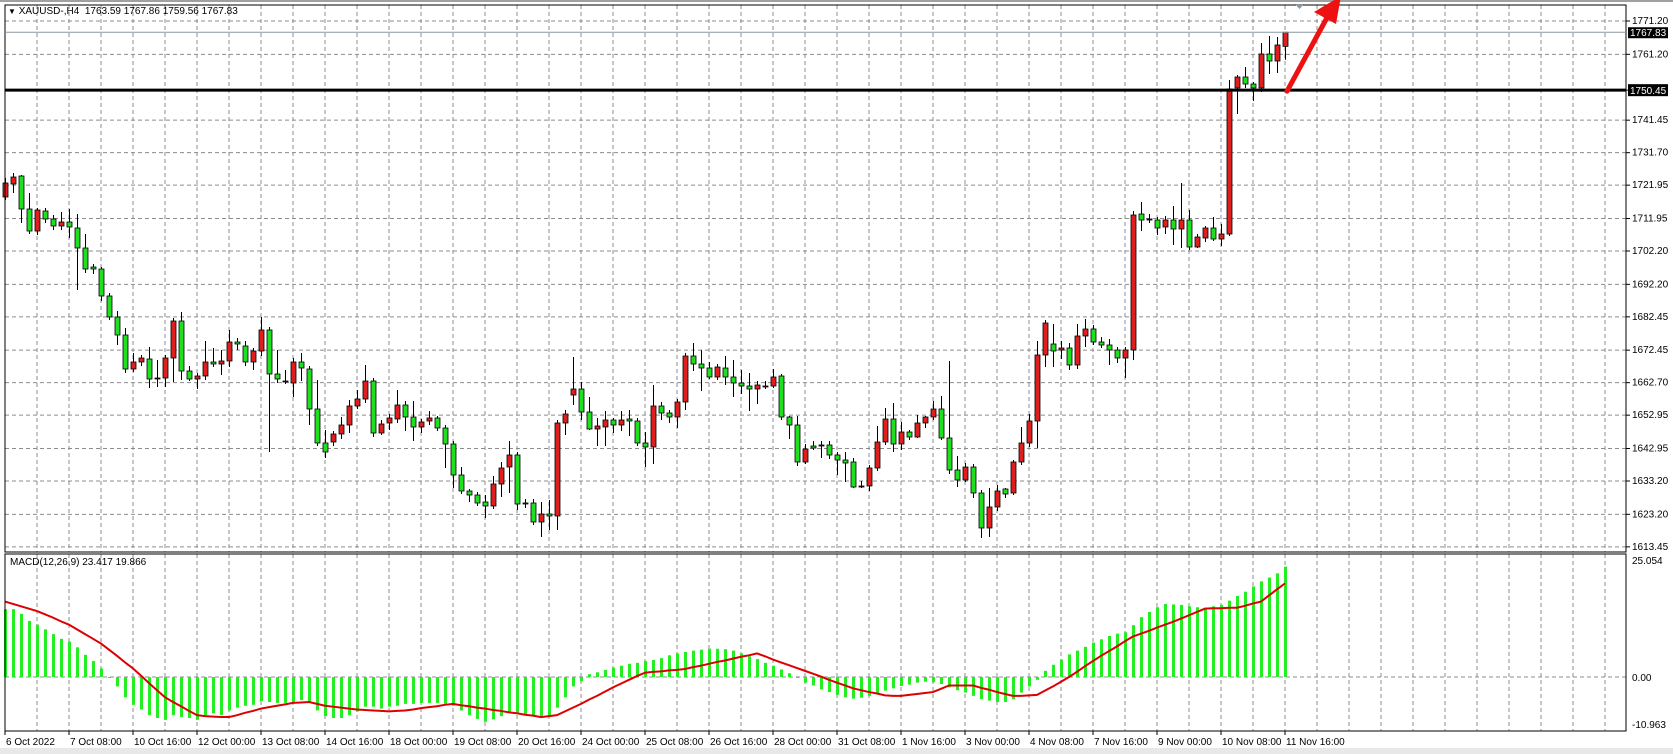 This screenshot has height=754, width=1673. I want to click on macd-signal-value: 19.866, so click(131, 562).